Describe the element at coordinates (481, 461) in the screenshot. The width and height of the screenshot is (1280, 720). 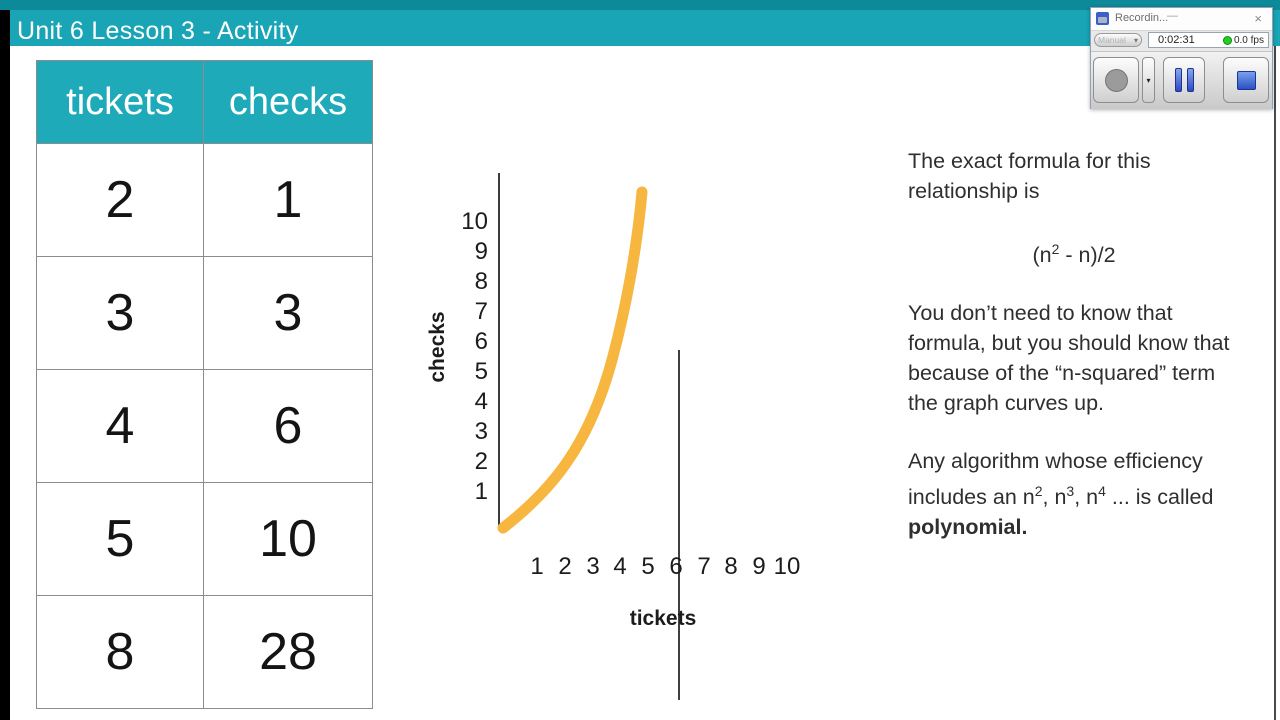
I see `y-tick: 2` at that location.